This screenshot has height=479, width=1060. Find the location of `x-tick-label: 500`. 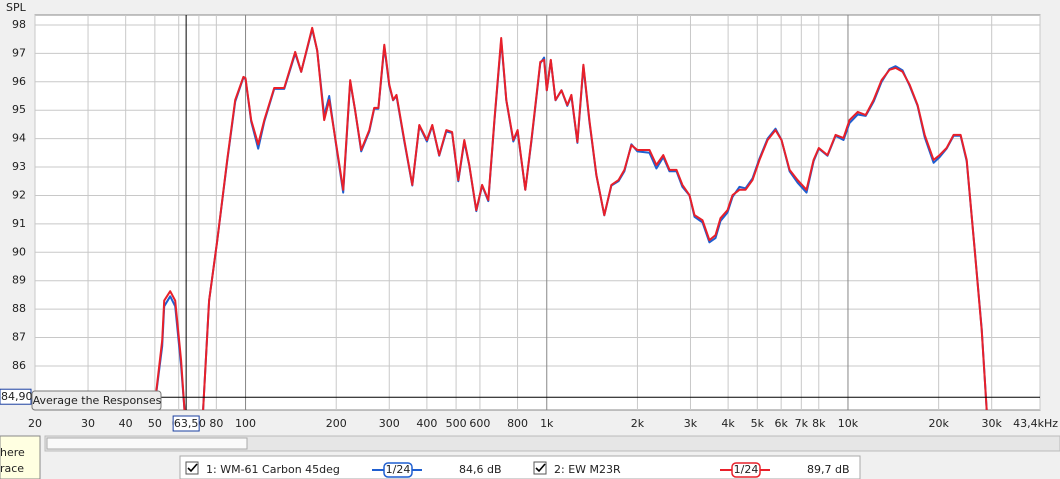

x-tick-label: 500 is located at coordinates (456, 423).